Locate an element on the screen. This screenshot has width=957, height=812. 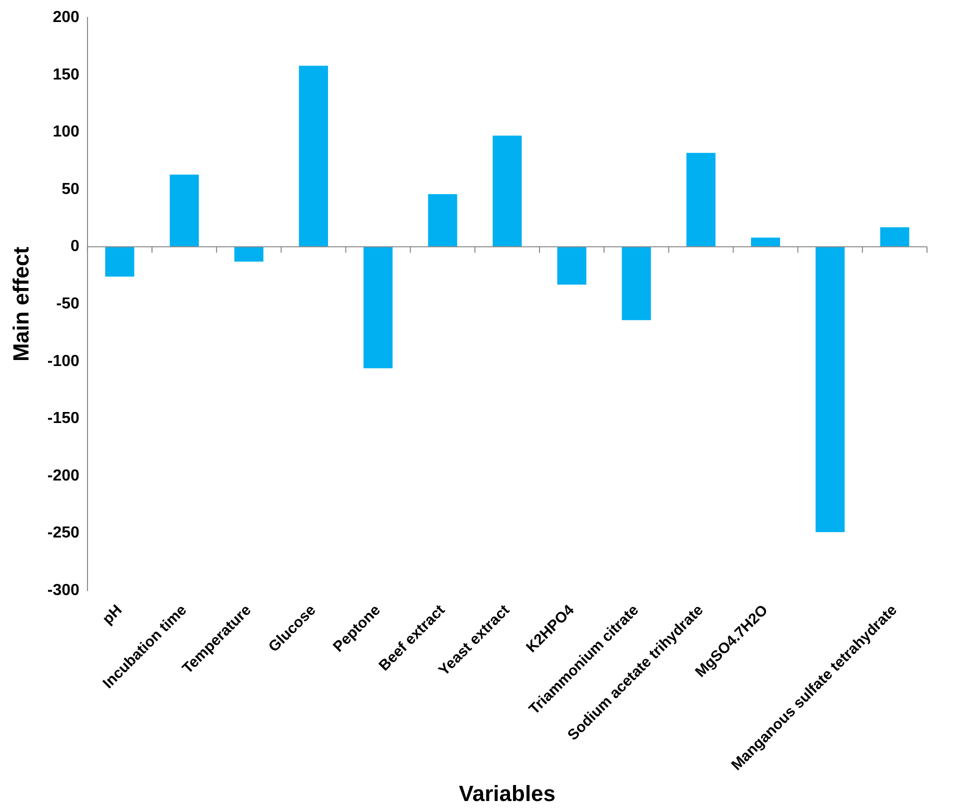
y-tick-label: -100 is located at coordinates (63, 361).